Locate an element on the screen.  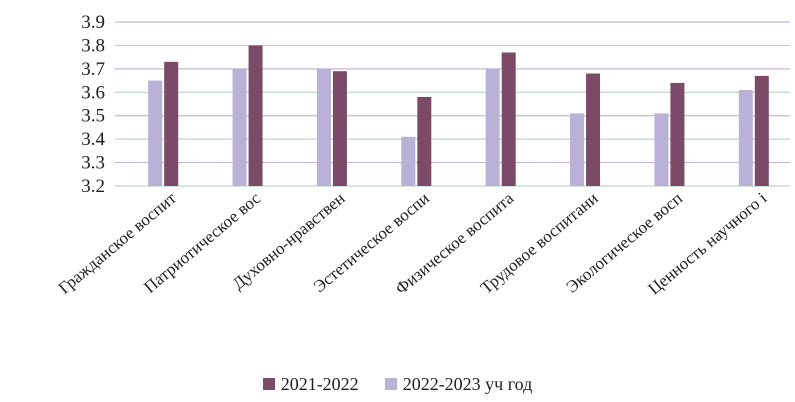
legend: 2021-2022 2022-2023 уч год is located at coordinates (397, 384).